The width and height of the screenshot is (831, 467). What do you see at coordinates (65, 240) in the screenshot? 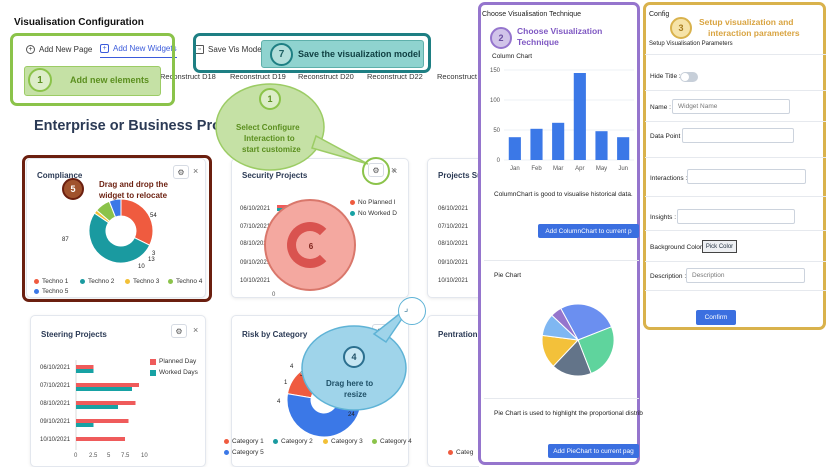
I see `compliance-value-label: 87` at bounding box center [65, 240].